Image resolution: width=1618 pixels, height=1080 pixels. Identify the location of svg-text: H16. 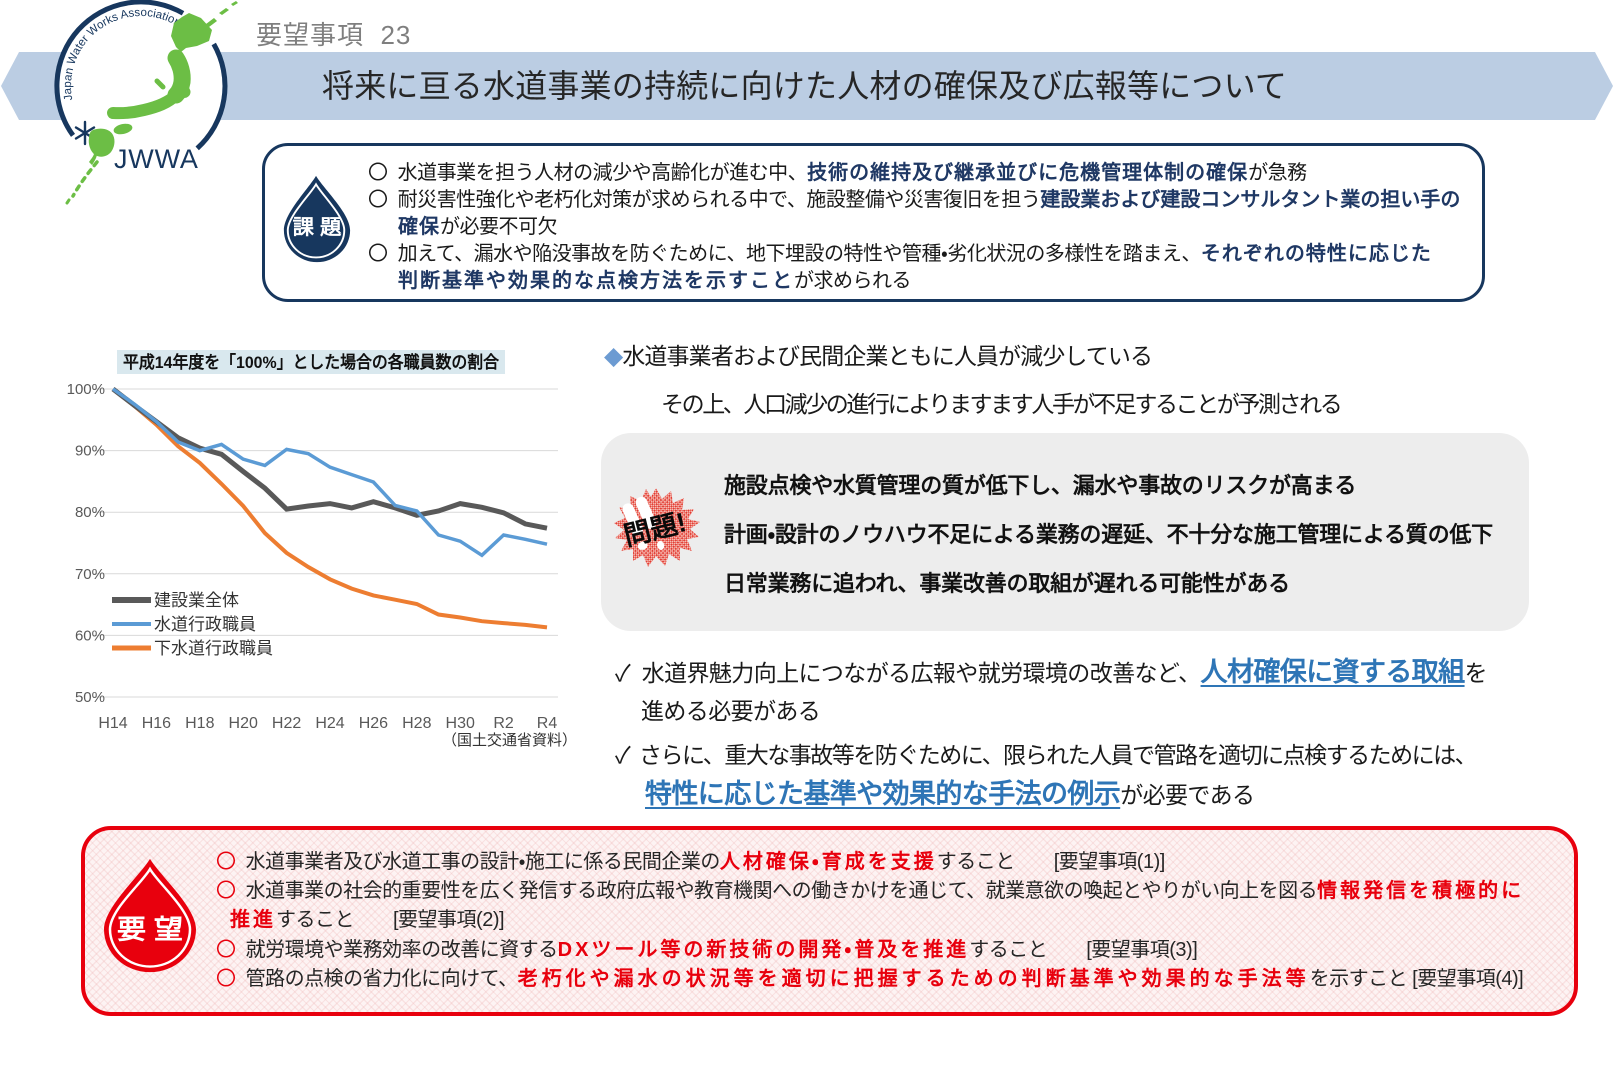
(156, 723).